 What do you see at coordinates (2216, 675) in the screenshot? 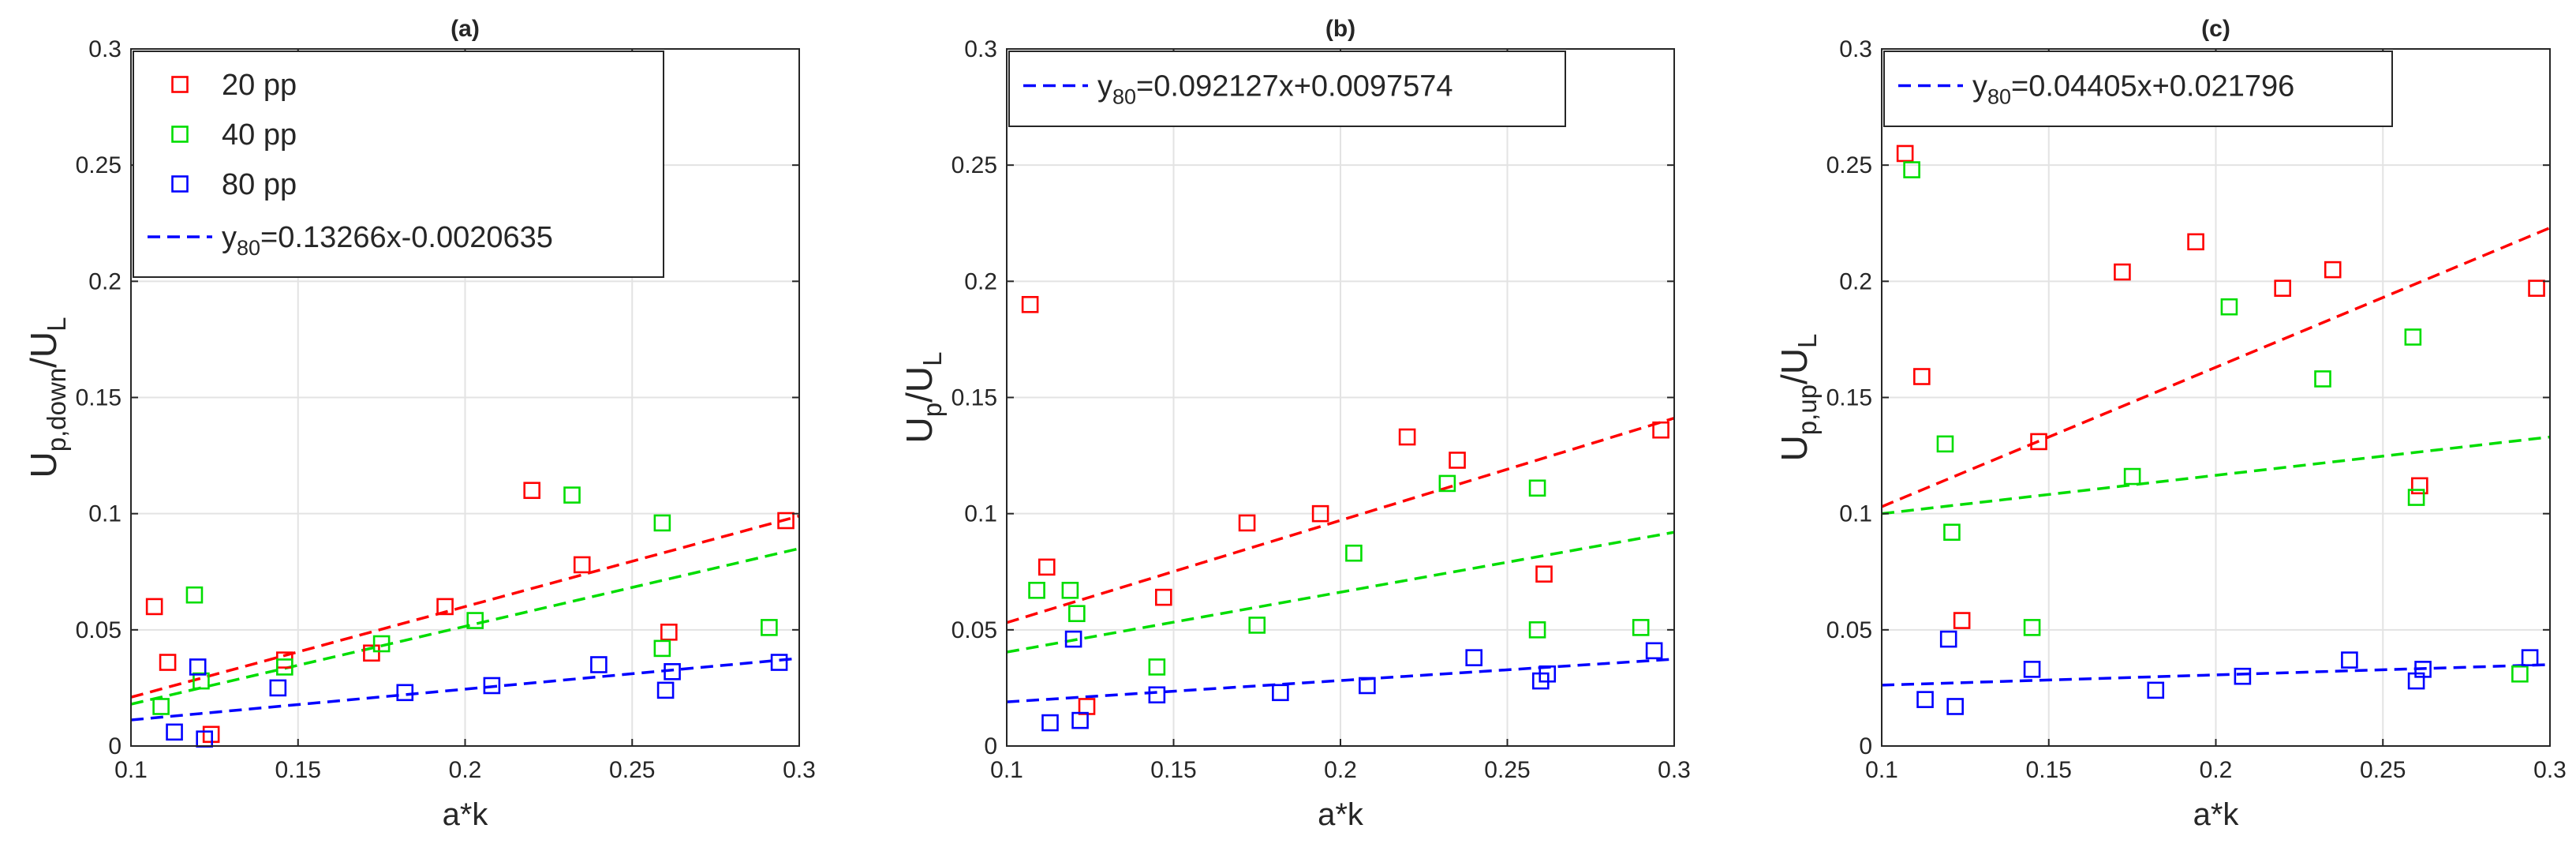
I see `fit-line-80-pp` at bounding box center [2216, 675].